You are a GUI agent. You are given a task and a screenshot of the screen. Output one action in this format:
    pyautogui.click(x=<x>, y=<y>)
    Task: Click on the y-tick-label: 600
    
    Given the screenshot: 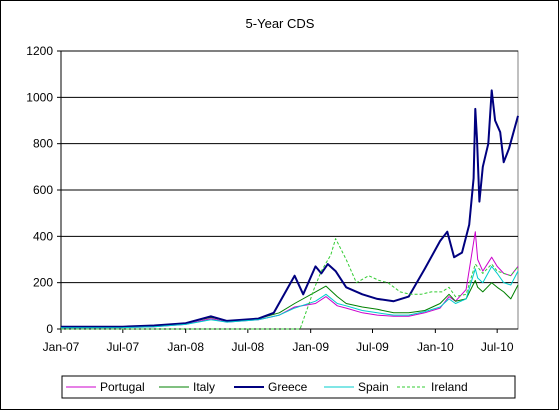 What is the action you would take?
    pyautogui.click(x=43, y=190)
    